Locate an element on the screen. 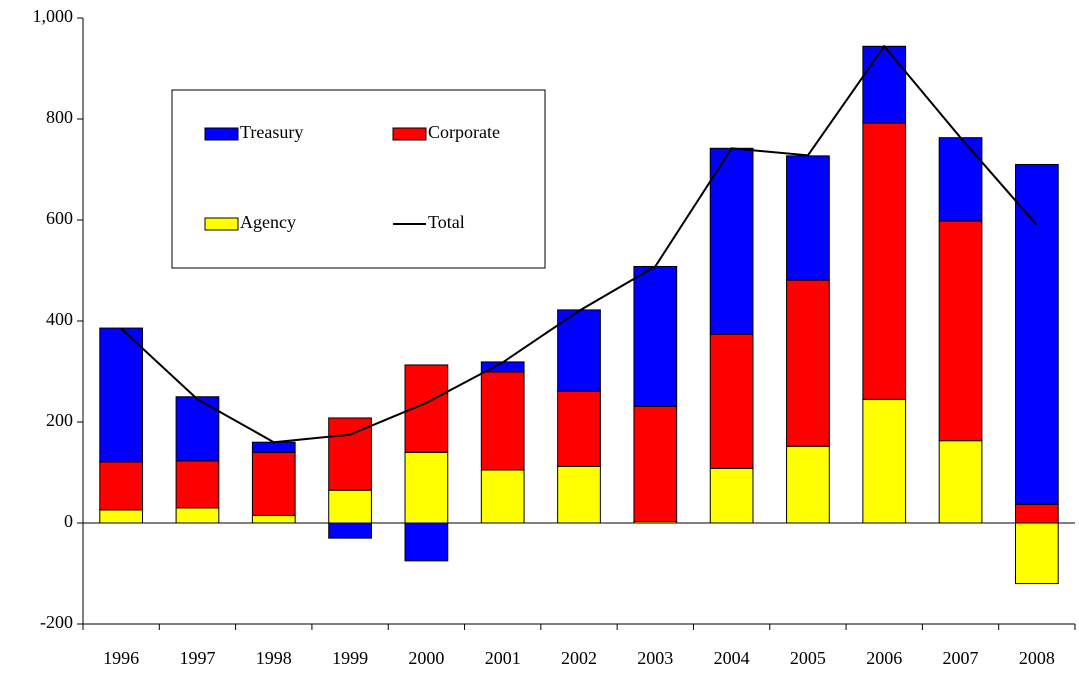 Image resolution: width=1079 pixels, height=673 pixels. y-tick-label: 600 is located at coordinates (59, 218).